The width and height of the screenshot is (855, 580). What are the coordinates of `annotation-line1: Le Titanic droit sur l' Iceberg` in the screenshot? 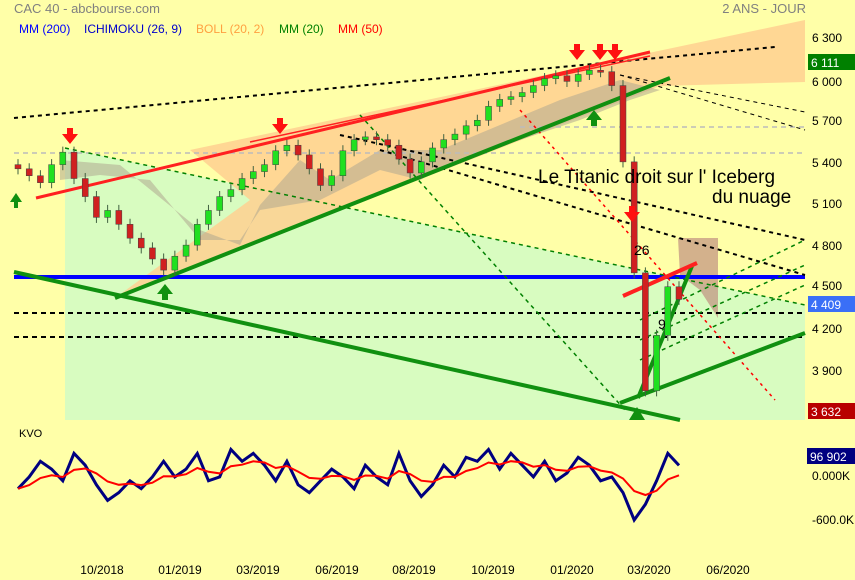 It's located at (656, 177).